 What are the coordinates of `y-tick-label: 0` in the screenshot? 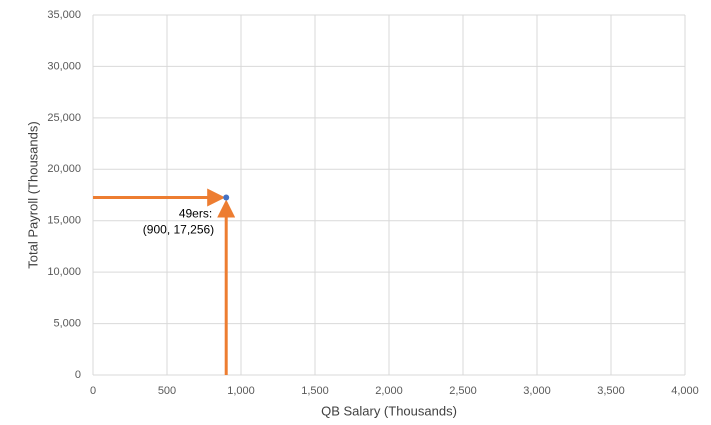 It's located at (78, 375).